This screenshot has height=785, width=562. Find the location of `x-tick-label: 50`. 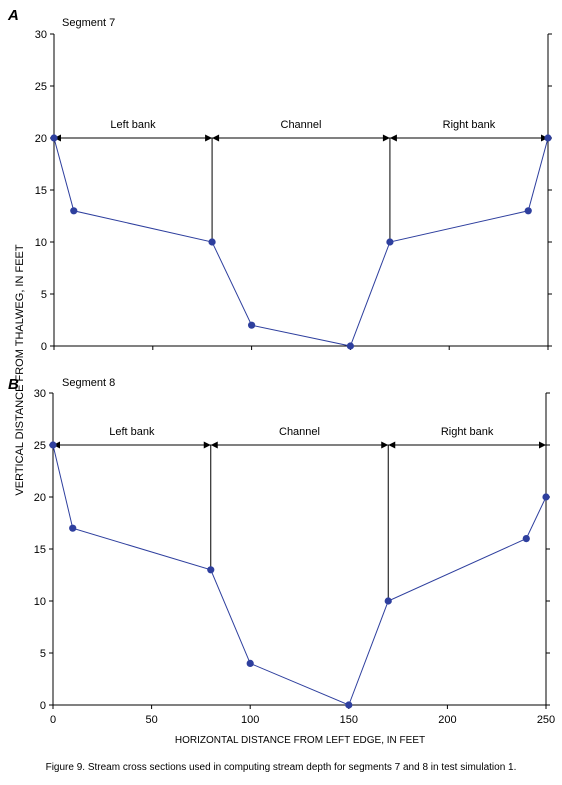

x-tick-label: 50 is located at coordinates (151, 720).